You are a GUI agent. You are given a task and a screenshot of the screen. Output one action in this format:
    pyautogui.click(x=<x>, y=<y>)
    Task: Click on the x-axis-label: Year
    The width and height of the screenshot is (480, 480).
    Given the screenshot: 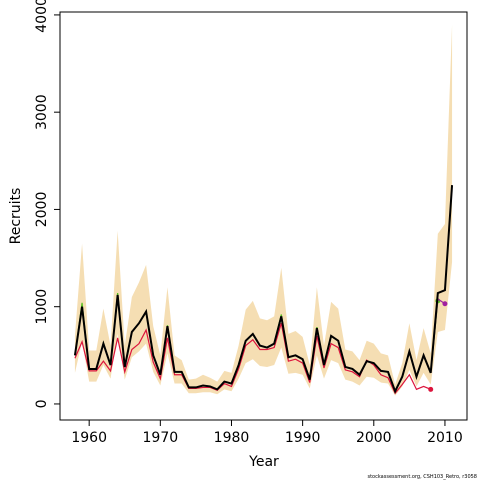 What is the action you would take?
    pyautogui.click(x=263, y=462)
    